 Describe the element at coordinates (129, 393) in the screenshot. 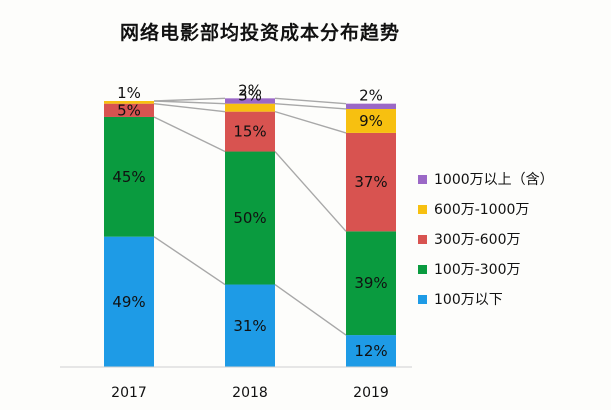

I see `x-tick-label: 2017` at that location.